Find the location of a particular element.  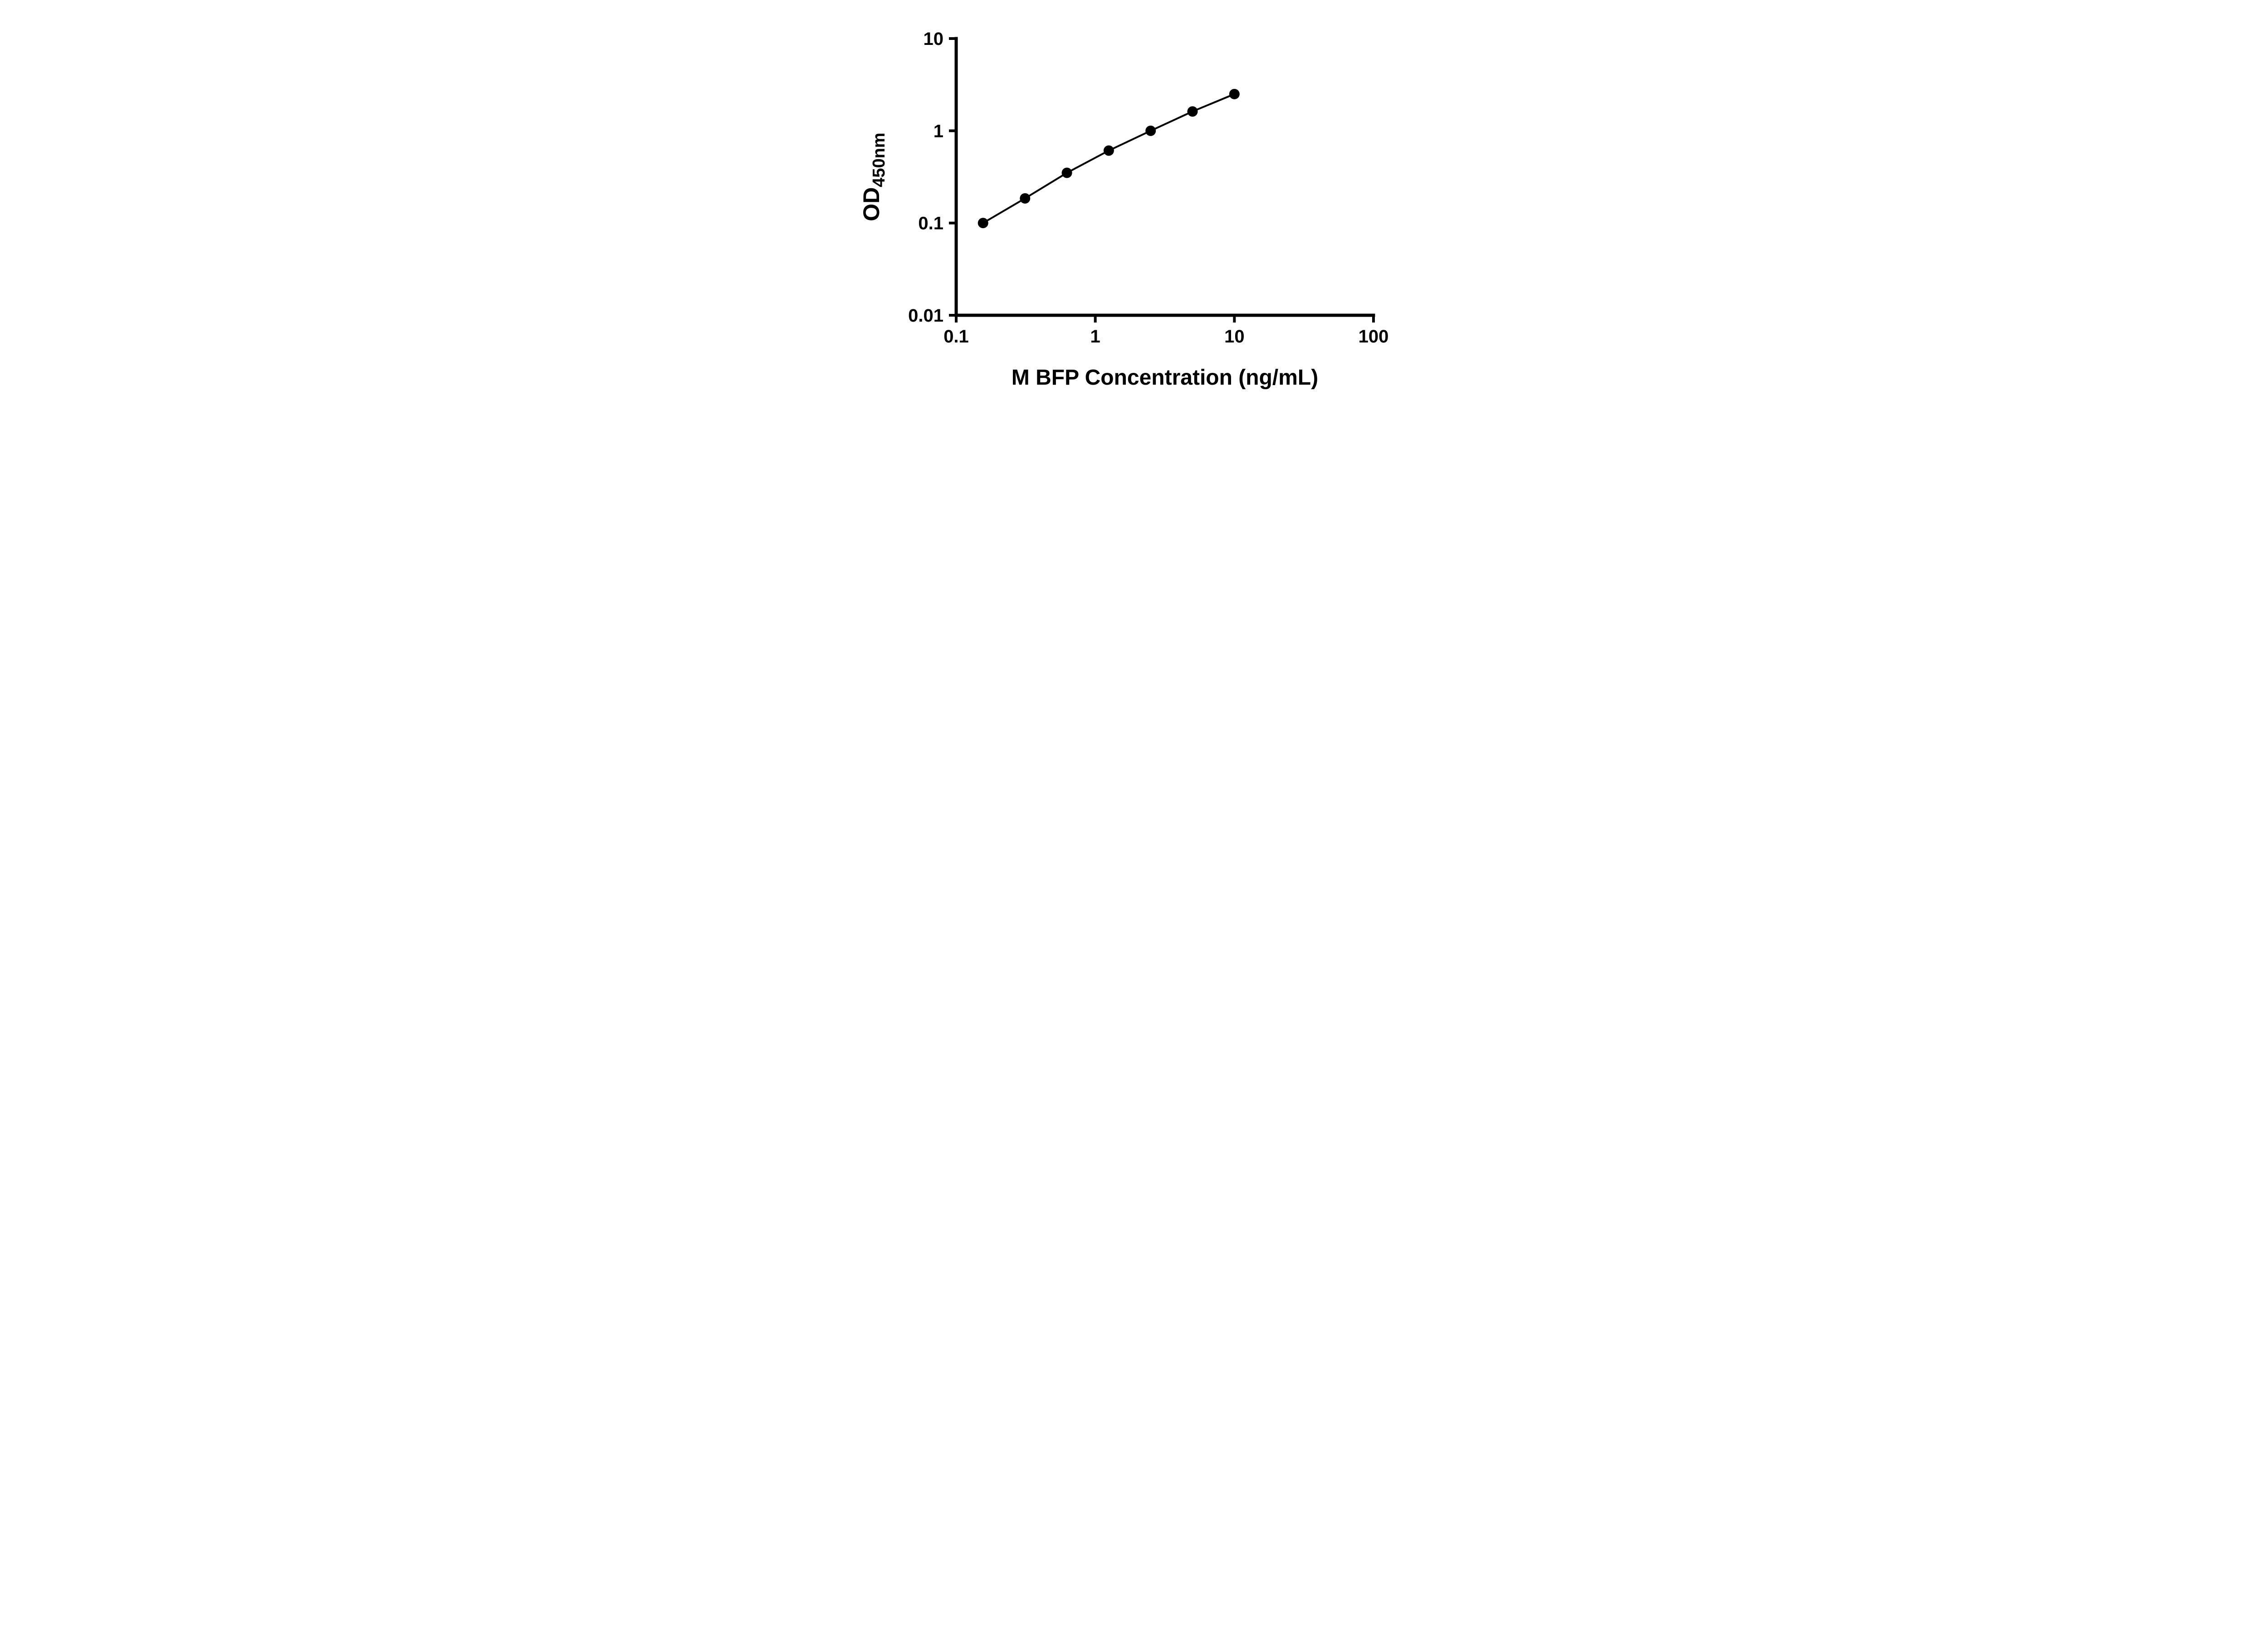

y-axis-title: OD450nm is located at coordinates (874, 176).